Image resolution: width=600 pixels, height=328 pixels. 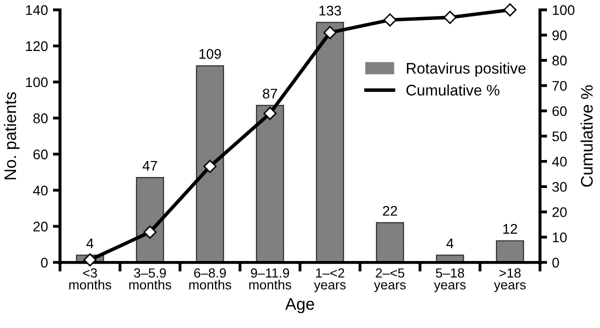 What do you see at coordinates (40, 191) in the screenshot?
I see `y-tick-label: 40` at bounding box center [40, 191].